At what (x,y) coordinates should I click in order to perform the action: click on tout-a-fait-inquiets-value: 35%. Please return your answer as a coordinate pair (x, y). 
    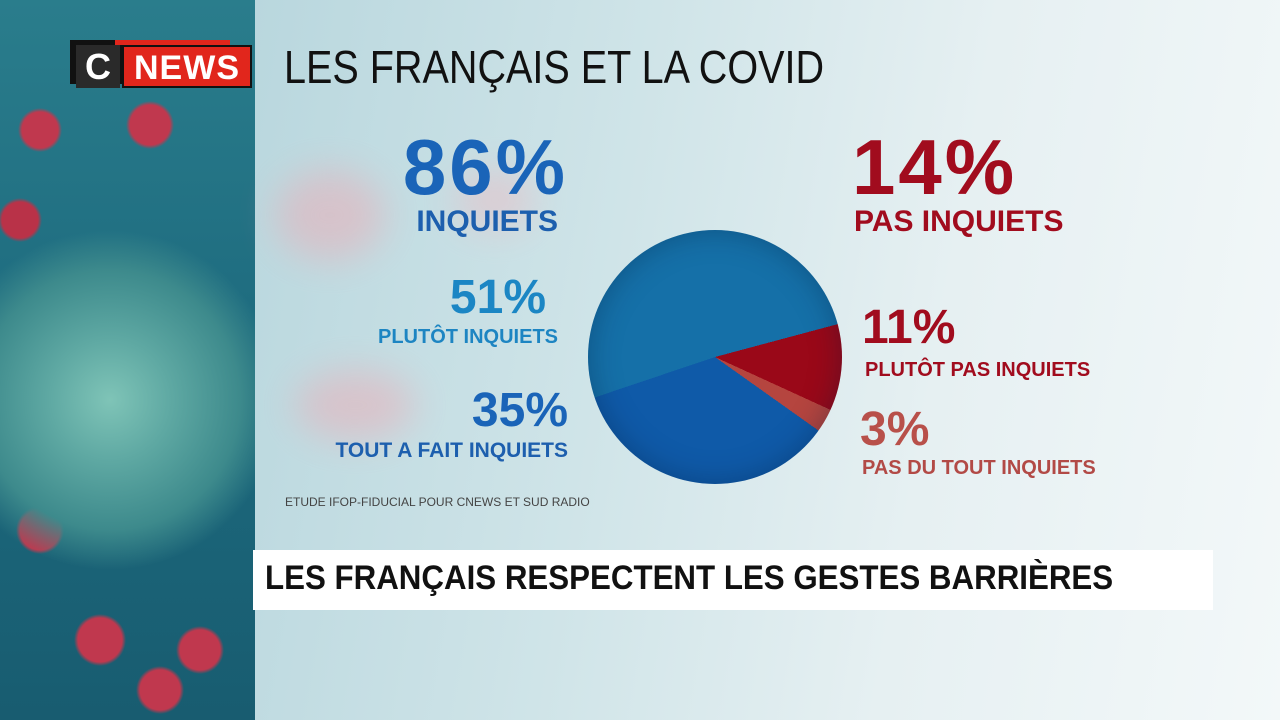
    Looking at the image, I should click on (519, 410).